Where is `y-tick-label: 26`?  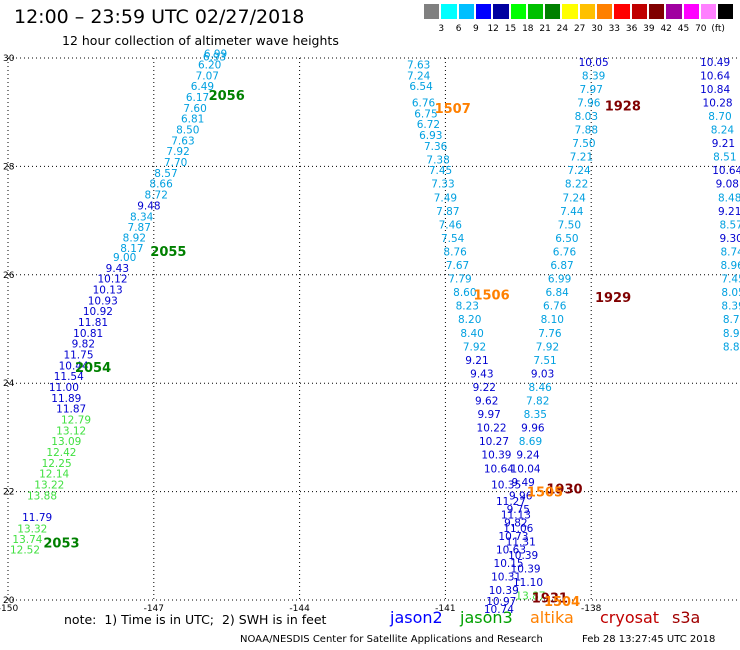
y-tick-label: 26 is located at coordinates (9, 276).